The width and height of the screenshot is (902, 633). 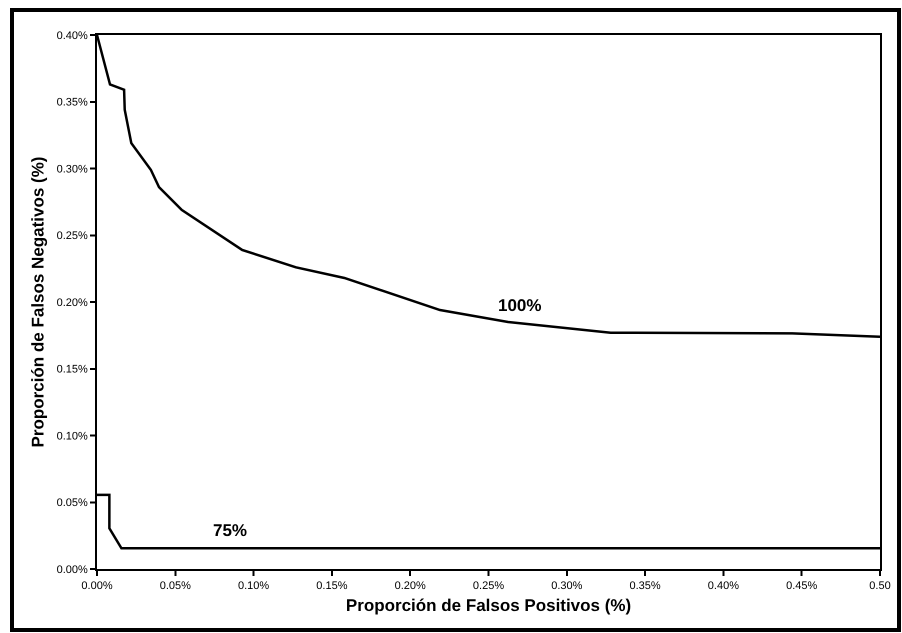 I want to click on x-tick-label: 0.45%, so click(x=802, y=586).